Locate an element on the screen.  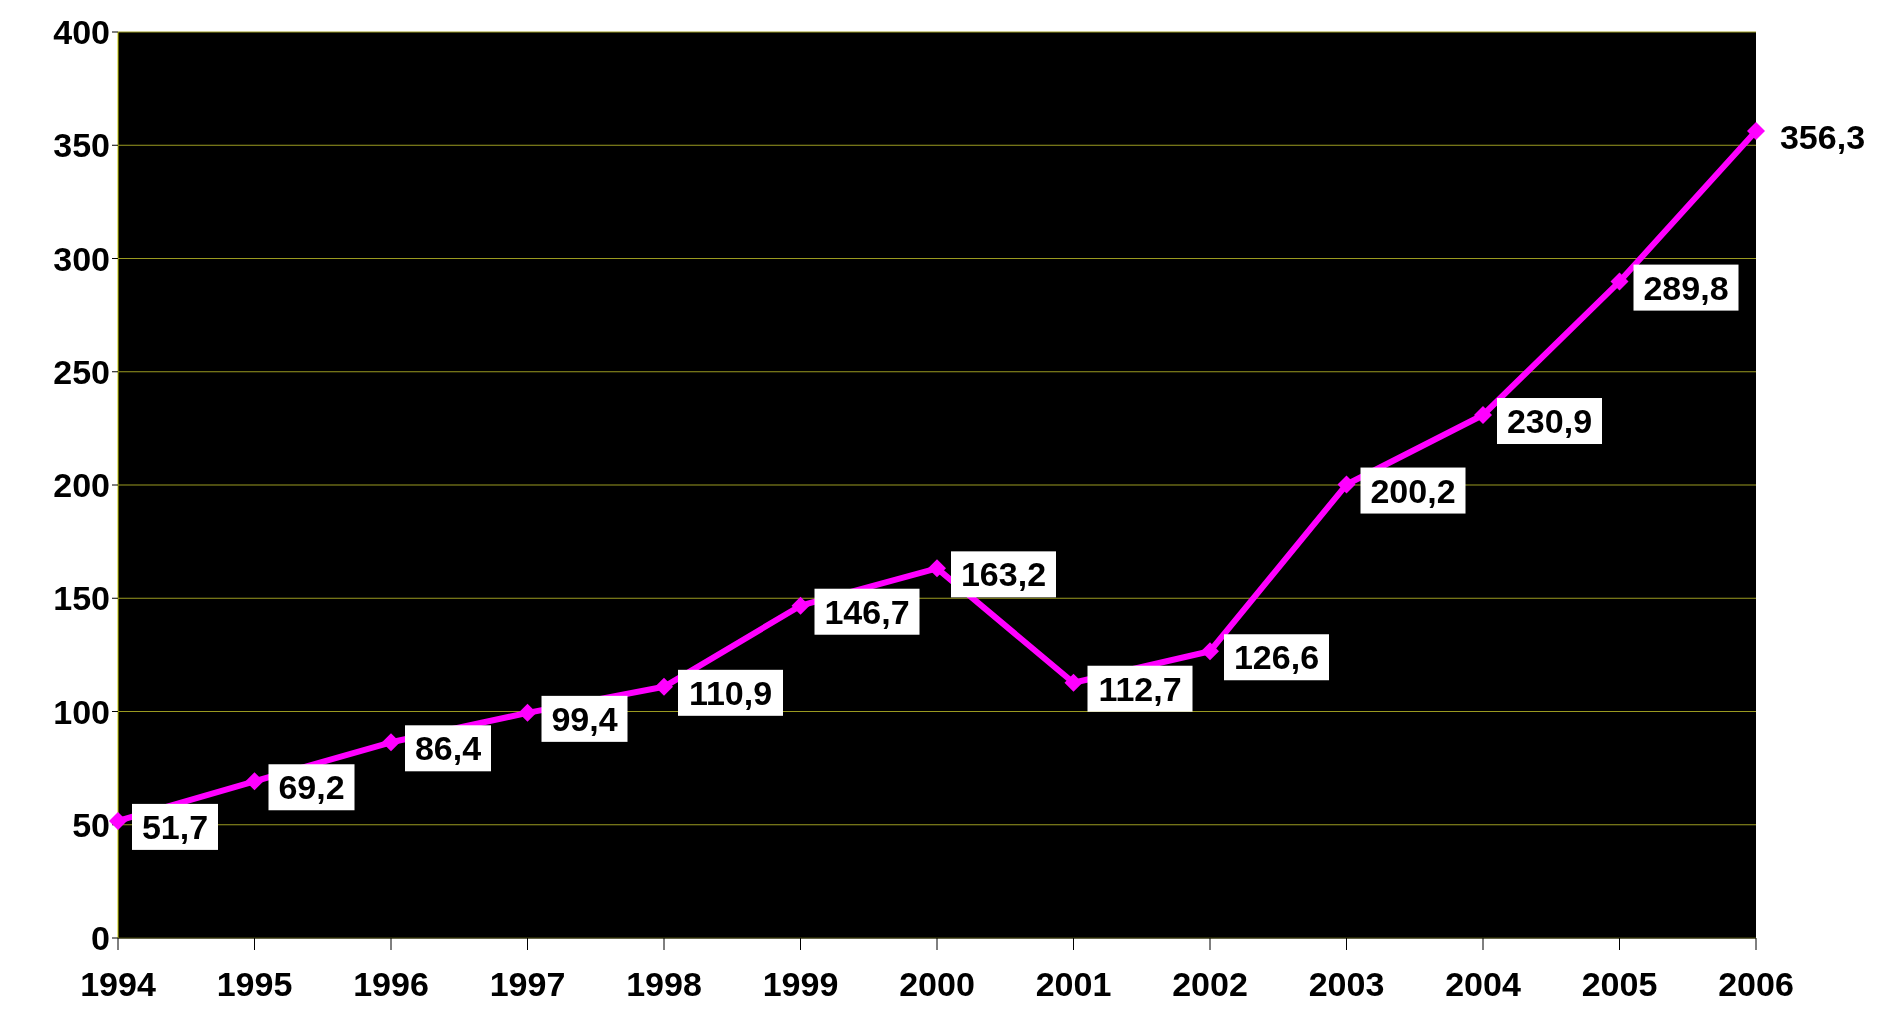
data-label: 126,6 is located at coordinates (1276, 657).